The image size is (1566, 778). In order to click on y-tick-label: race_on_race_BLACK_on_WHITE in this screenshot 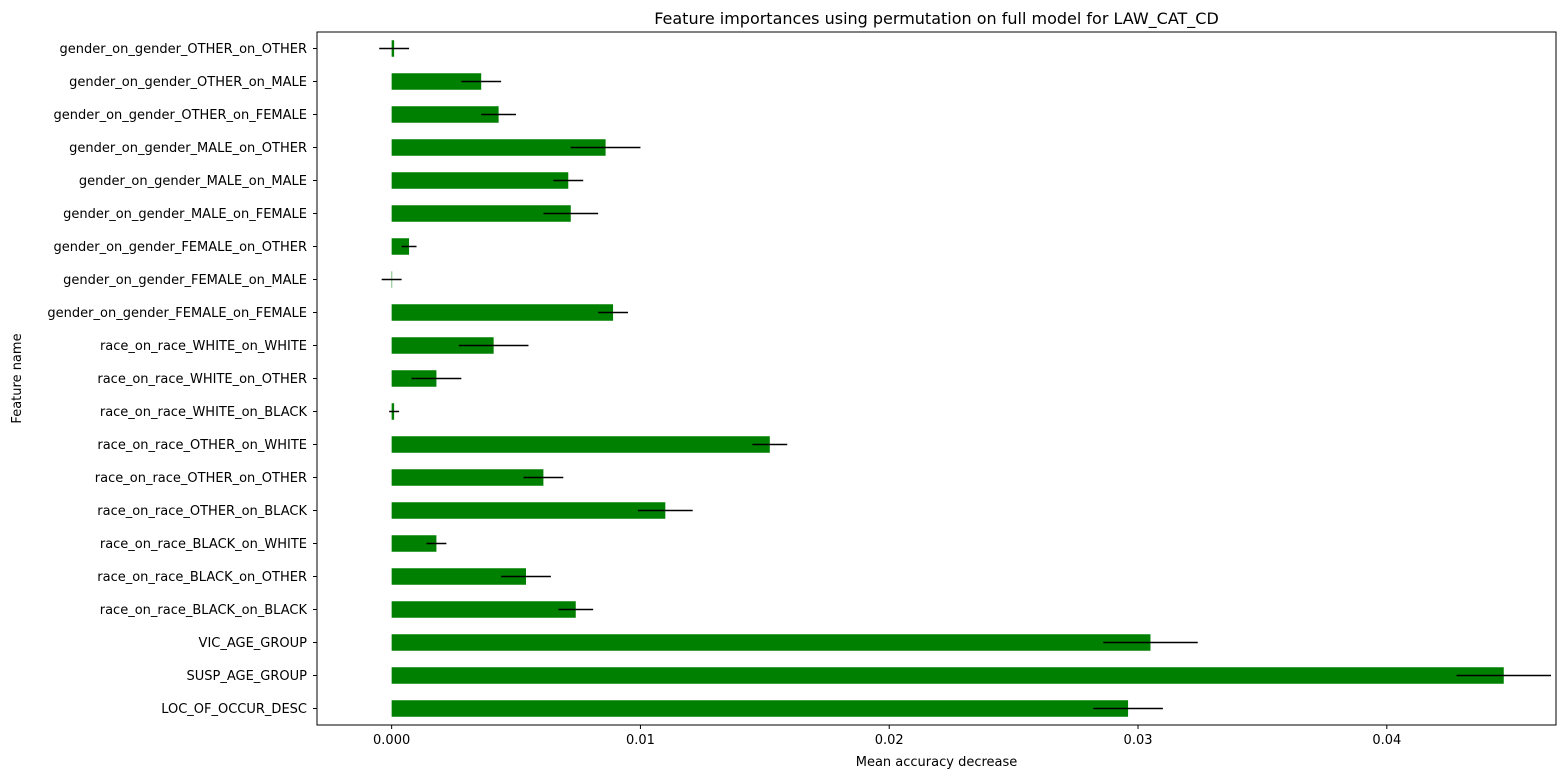, I will do `click(203, 544)`.